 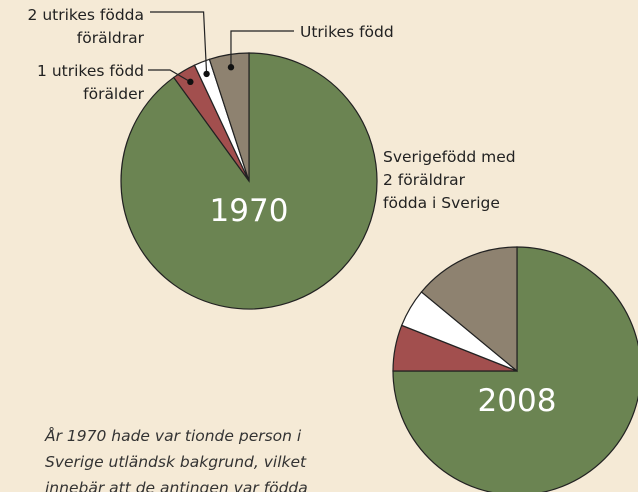 What do you see at coordinates (441, 203) in the screenshot?
I see `category-label: födda i Sverige` at bounding box center [441, 203].